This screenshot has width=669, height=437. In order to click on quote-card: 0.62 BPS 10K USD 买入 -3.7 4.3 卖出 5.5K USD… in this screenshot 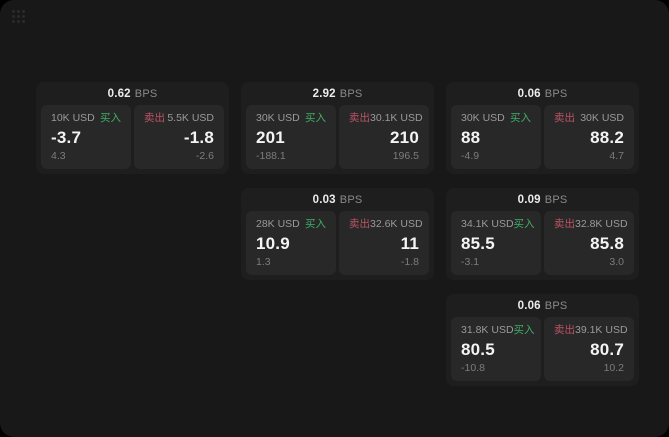, I will do `click(132, 128)`.